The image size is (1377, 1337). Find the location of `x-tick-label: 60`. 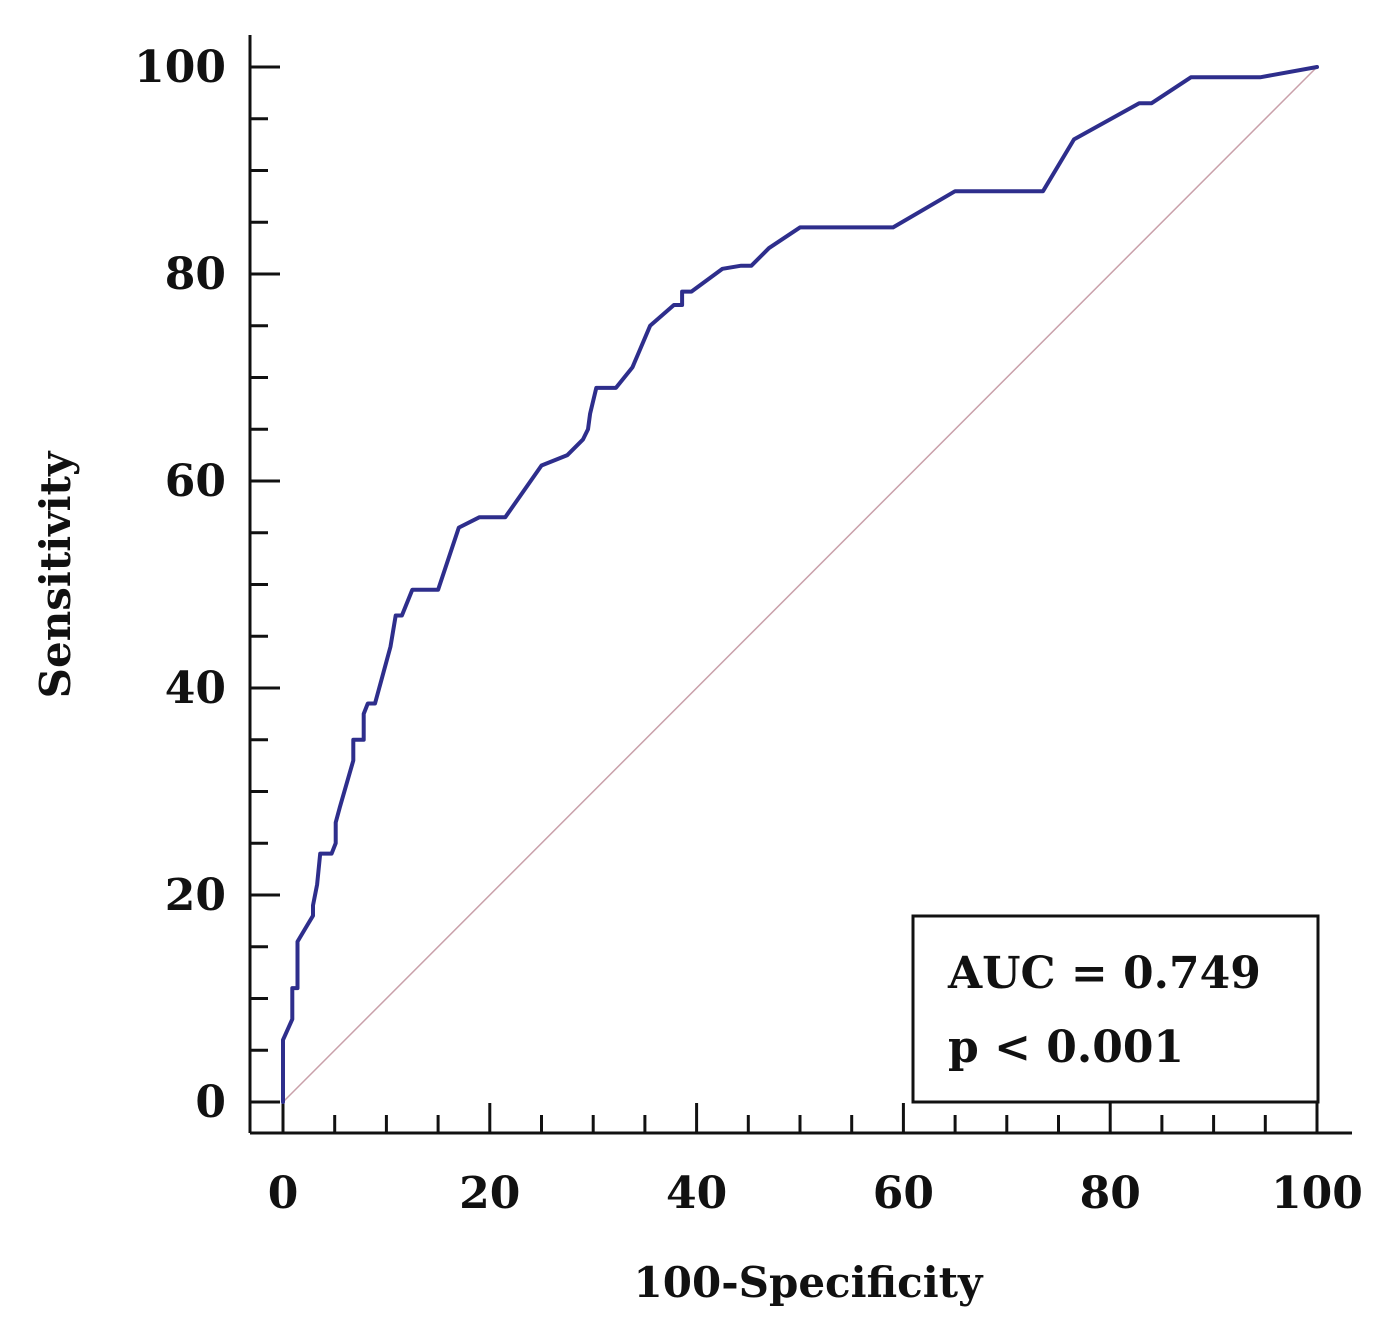

x-tick-label: 60 is located at coordinates (903, 1193).